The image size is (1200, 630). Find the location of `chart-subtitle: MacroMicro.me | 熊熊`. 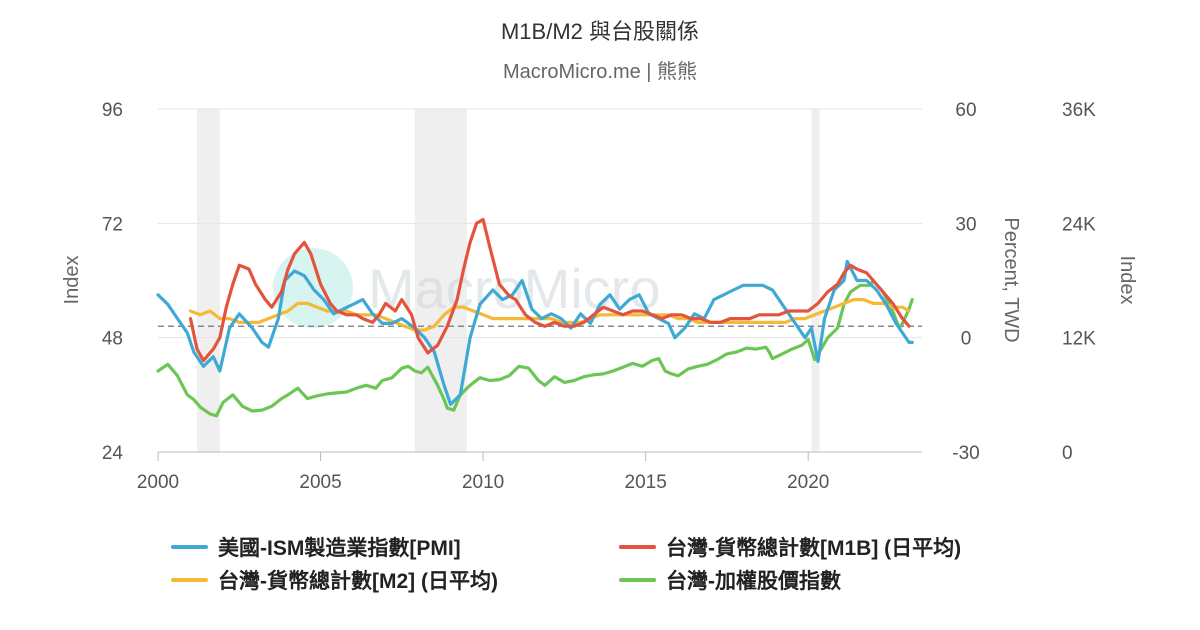

chart-subtitle: MacroMicro.me | 熊熊 is located at coordinates (600, 71).